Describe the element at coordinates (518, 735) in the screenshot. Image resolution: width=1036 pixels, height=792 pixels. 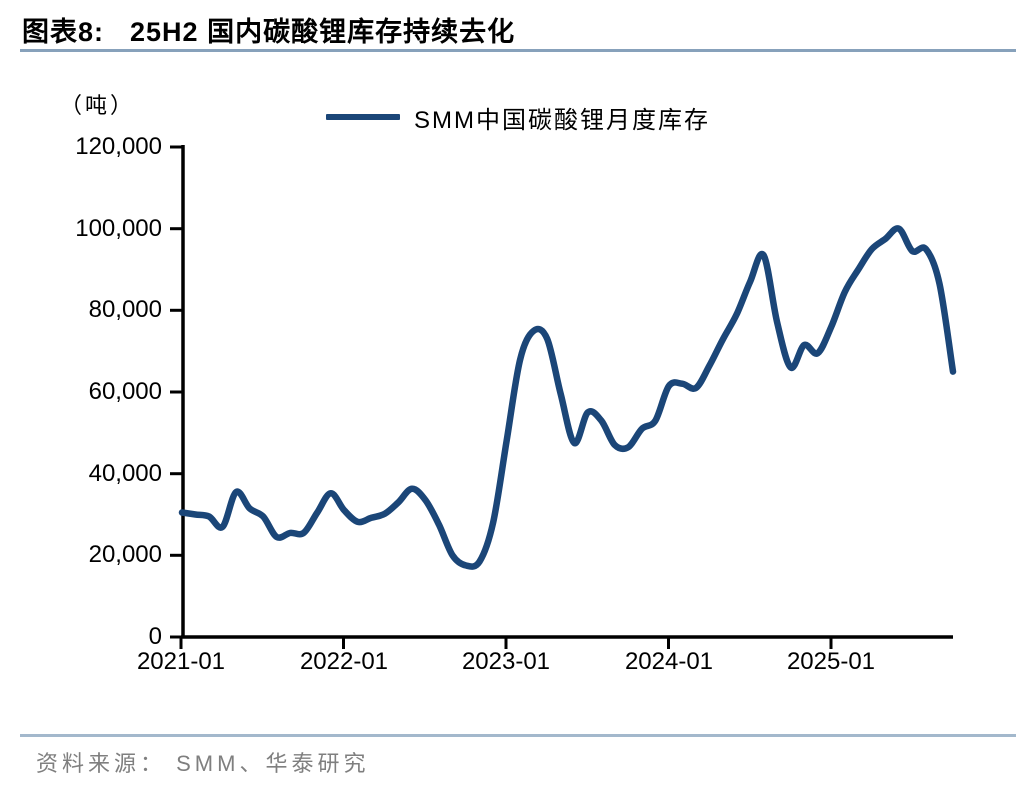
I see `footer-divider` at that location.